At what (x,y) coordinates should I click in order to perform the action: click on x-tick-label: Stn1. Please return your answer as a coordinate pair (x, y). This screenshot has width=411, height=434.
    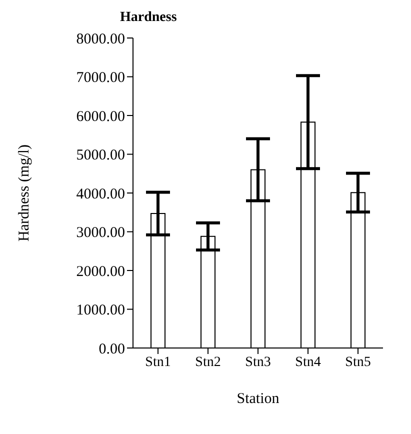
    Looking at the image, I should click on (158, 362).